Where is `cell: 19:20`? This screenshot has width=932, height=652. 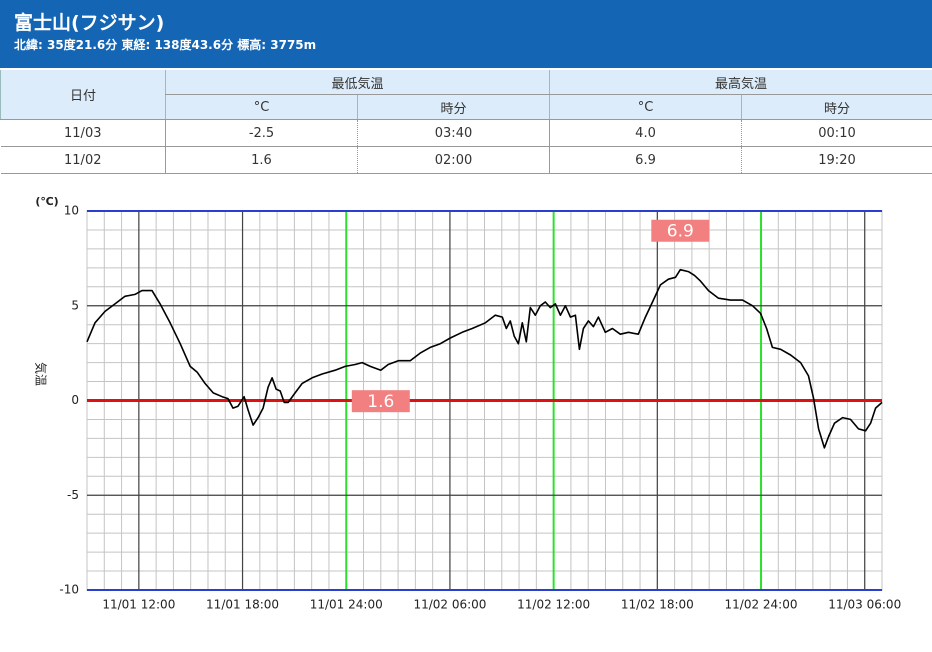 cell: 19:20 is located at coordinates (836, 160).